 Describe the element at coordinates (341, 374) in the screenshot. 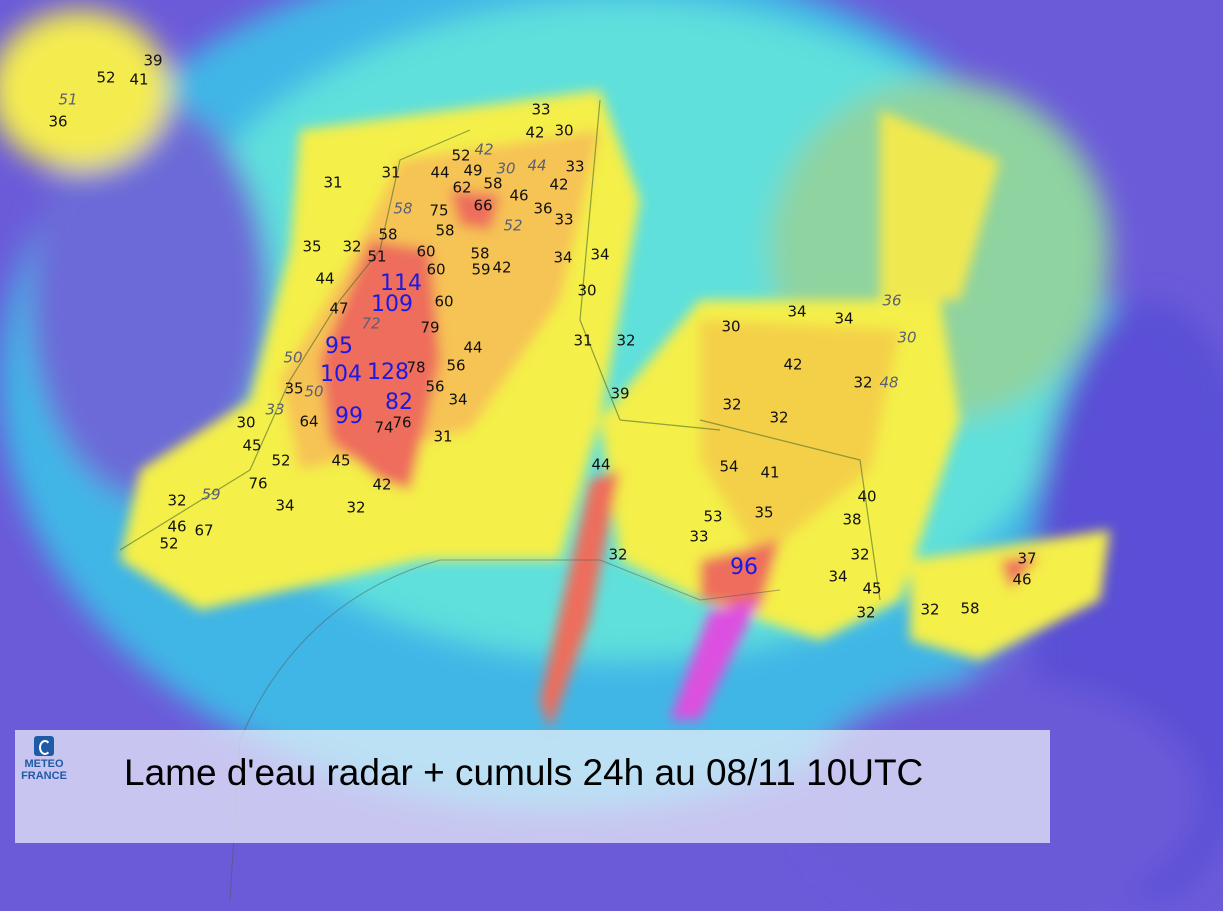

I see `cumul-value-label: 104` at that location.